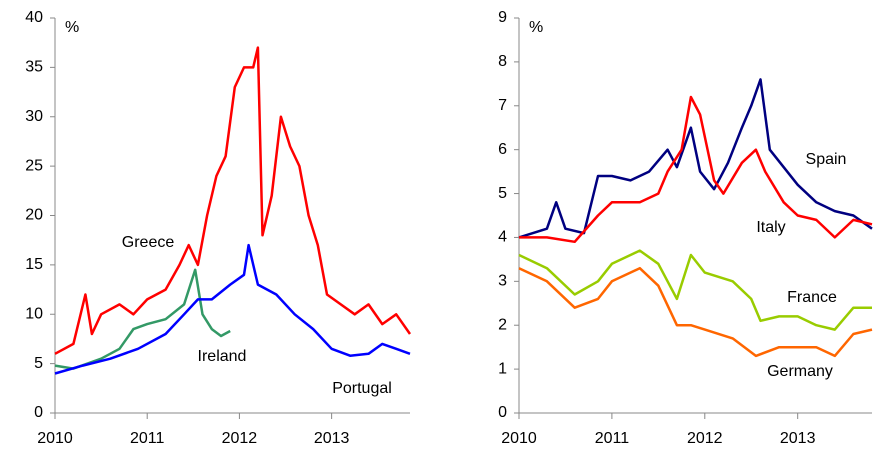 This screenshot has width=874, height=454. Describe the element at coordinates (826, 159) in the screenshot. I see `series-label: Spain` at that location.